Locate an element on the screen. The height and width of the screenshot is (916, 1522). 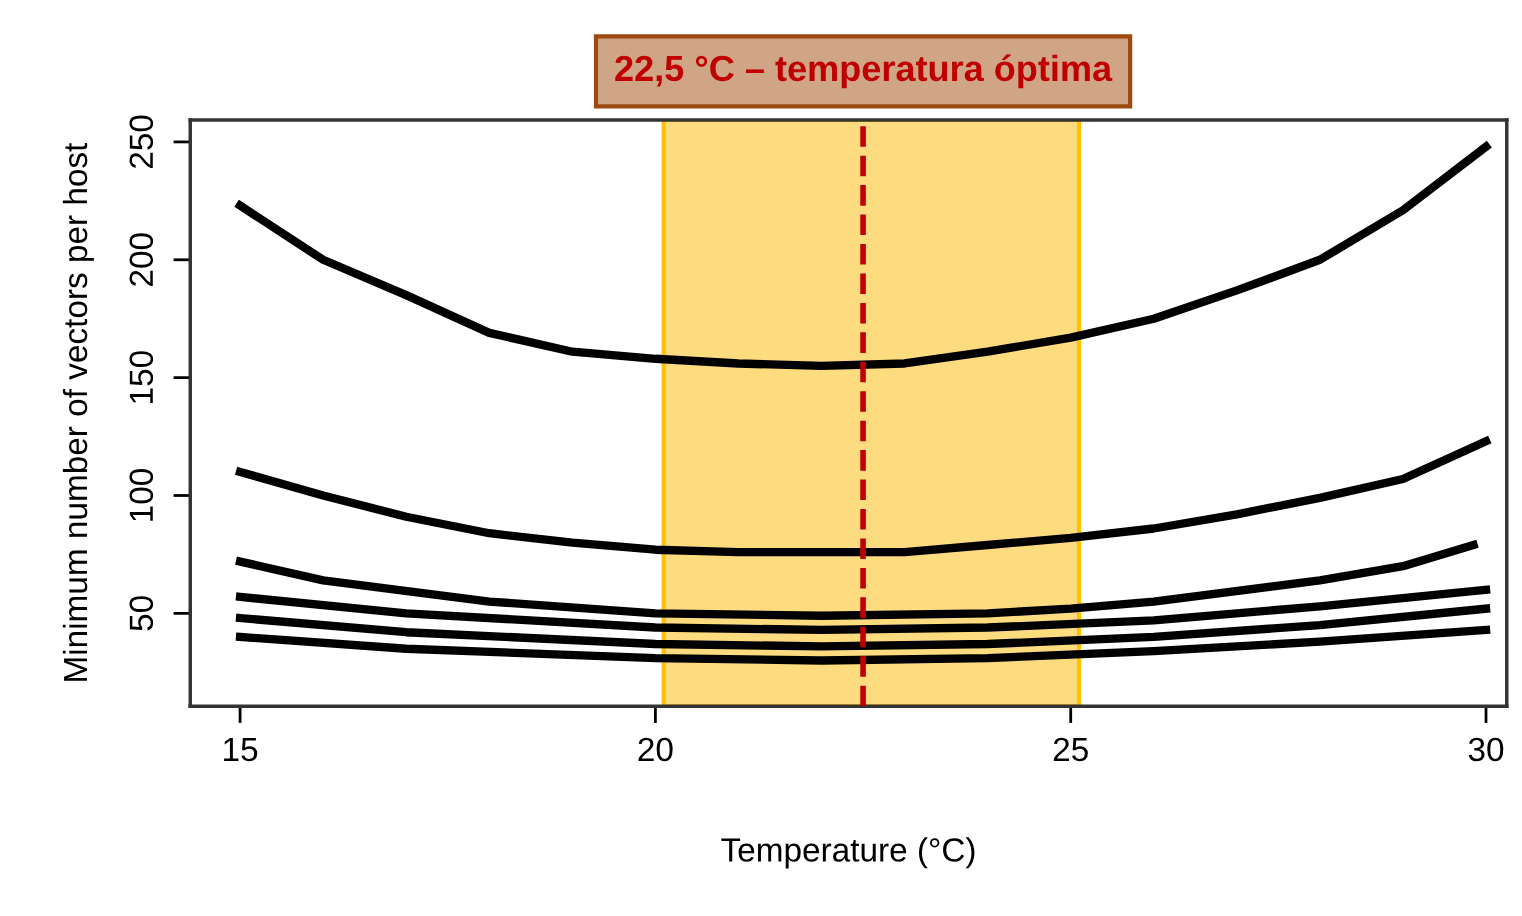
y-axis-title: Minimum number of vectors per host is located at coordinates (78, 411).